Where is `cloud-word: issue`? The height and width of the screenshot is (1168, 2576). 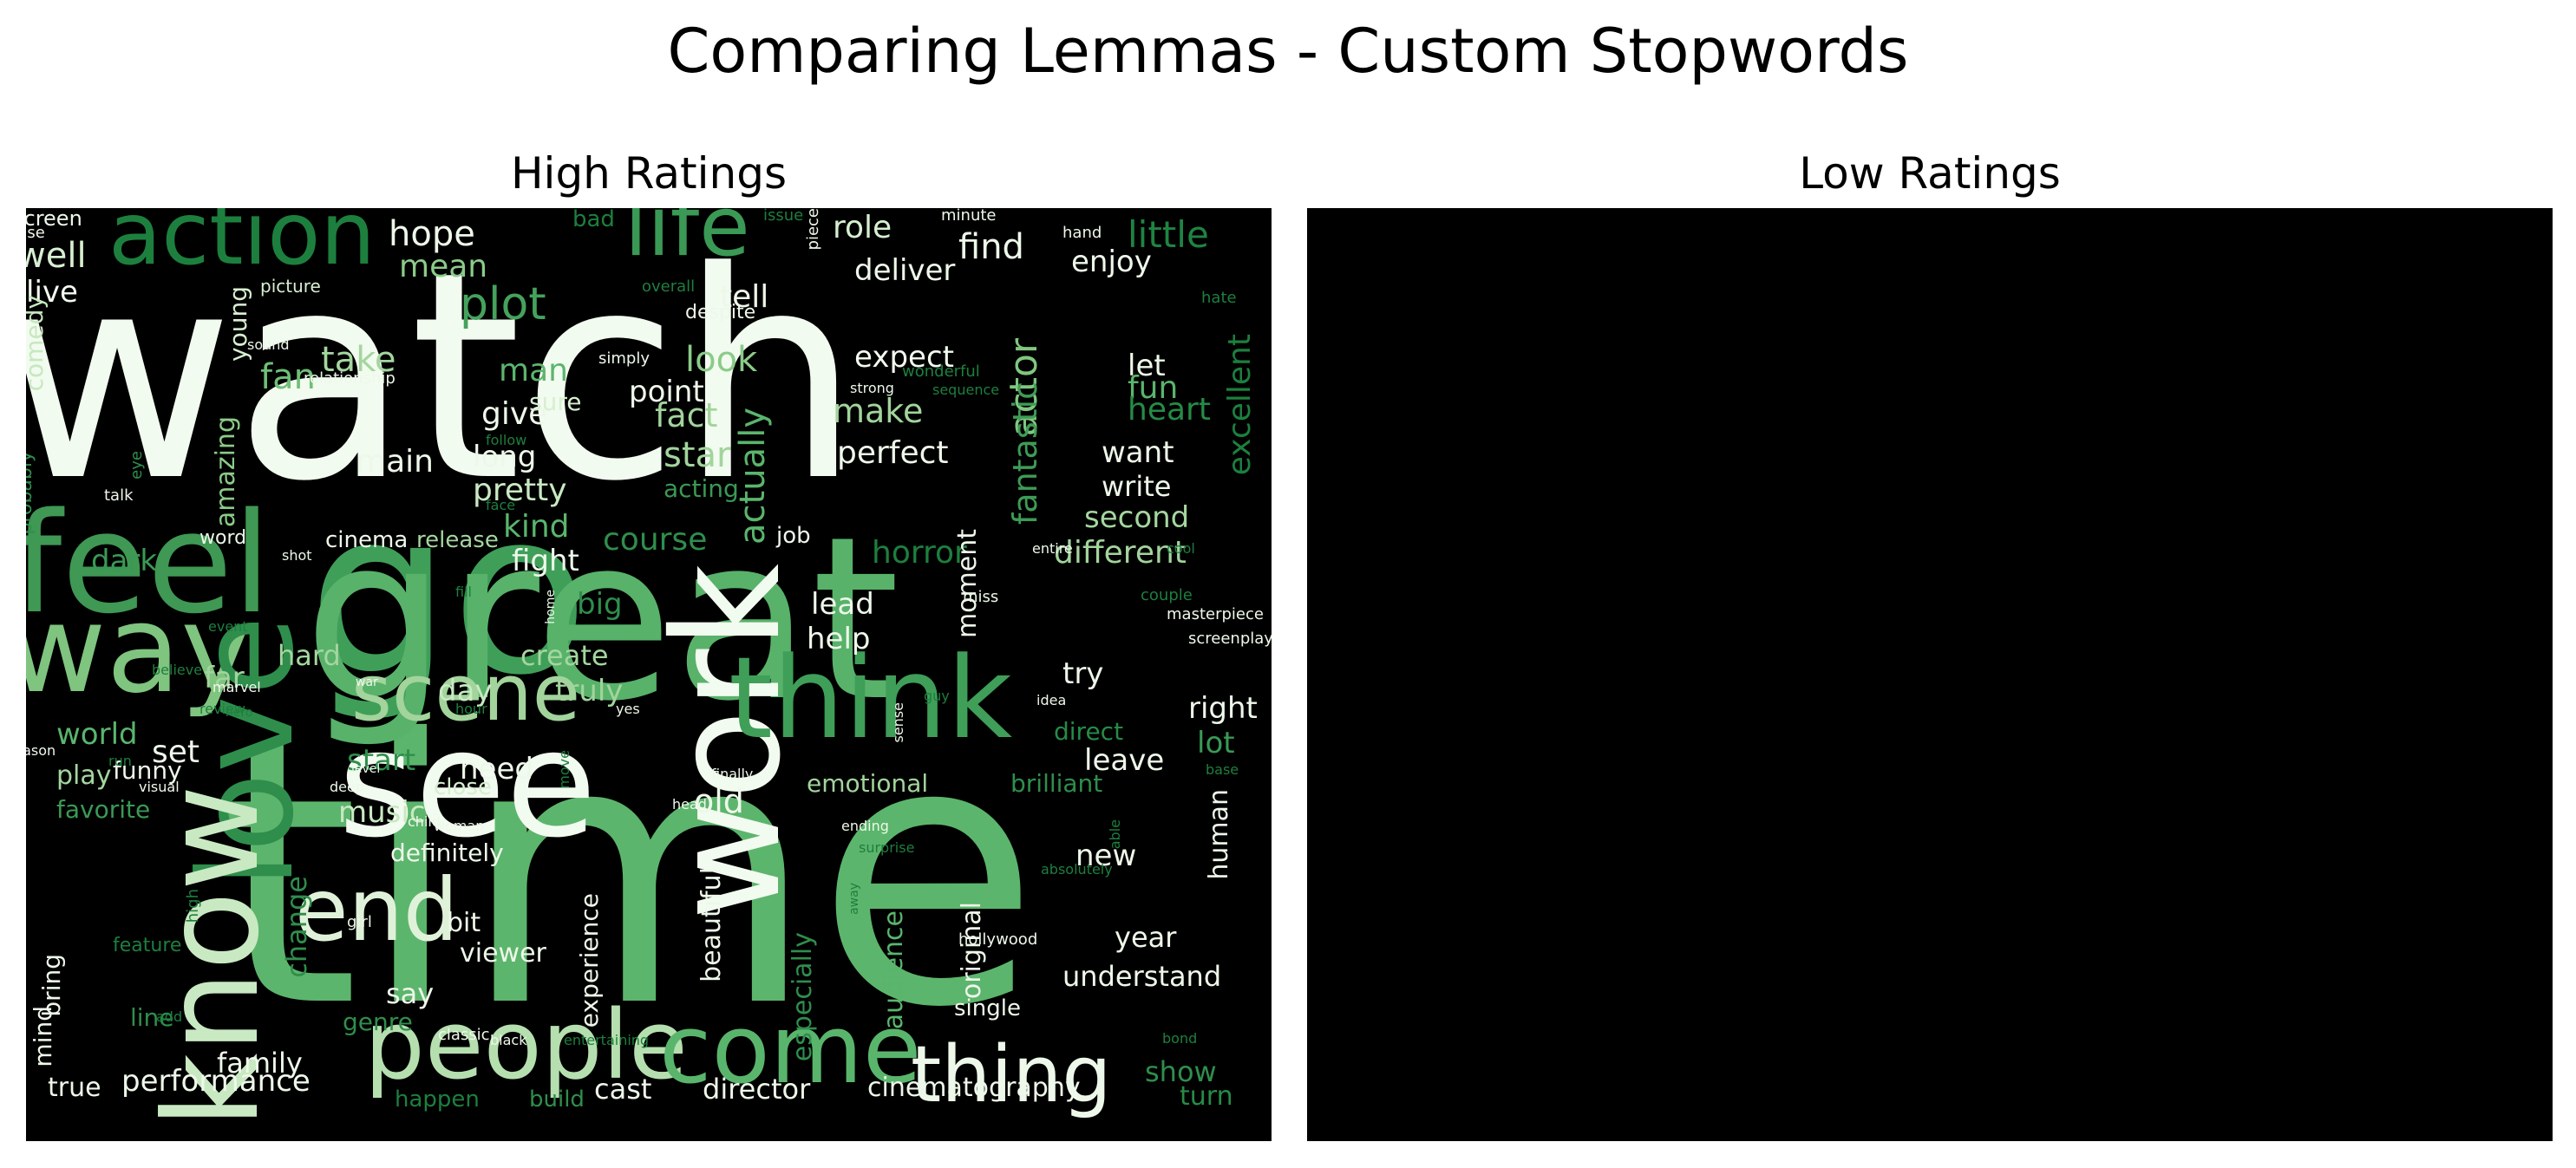
cloud-word: issue is located at coordinates (783, 216).